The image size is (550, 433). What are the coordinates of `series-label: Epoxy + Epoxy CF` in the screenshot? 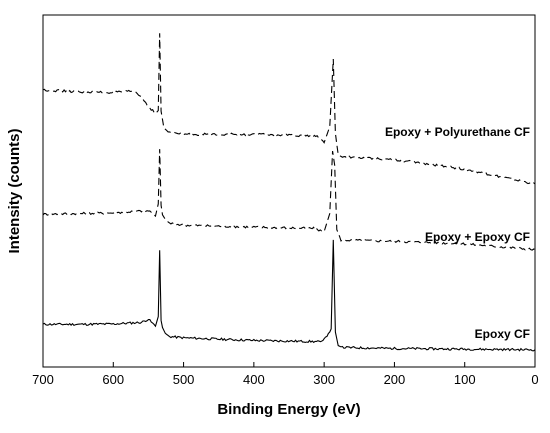 It's located at (477, 237).